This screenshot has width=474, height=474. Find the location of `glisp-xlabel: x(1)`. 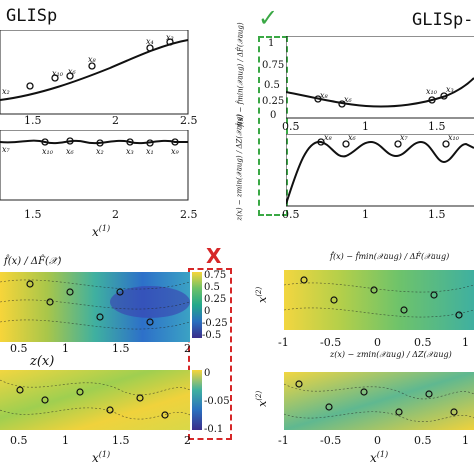

glisp-xlabel: x(1) is located at coordinates (101, 231).